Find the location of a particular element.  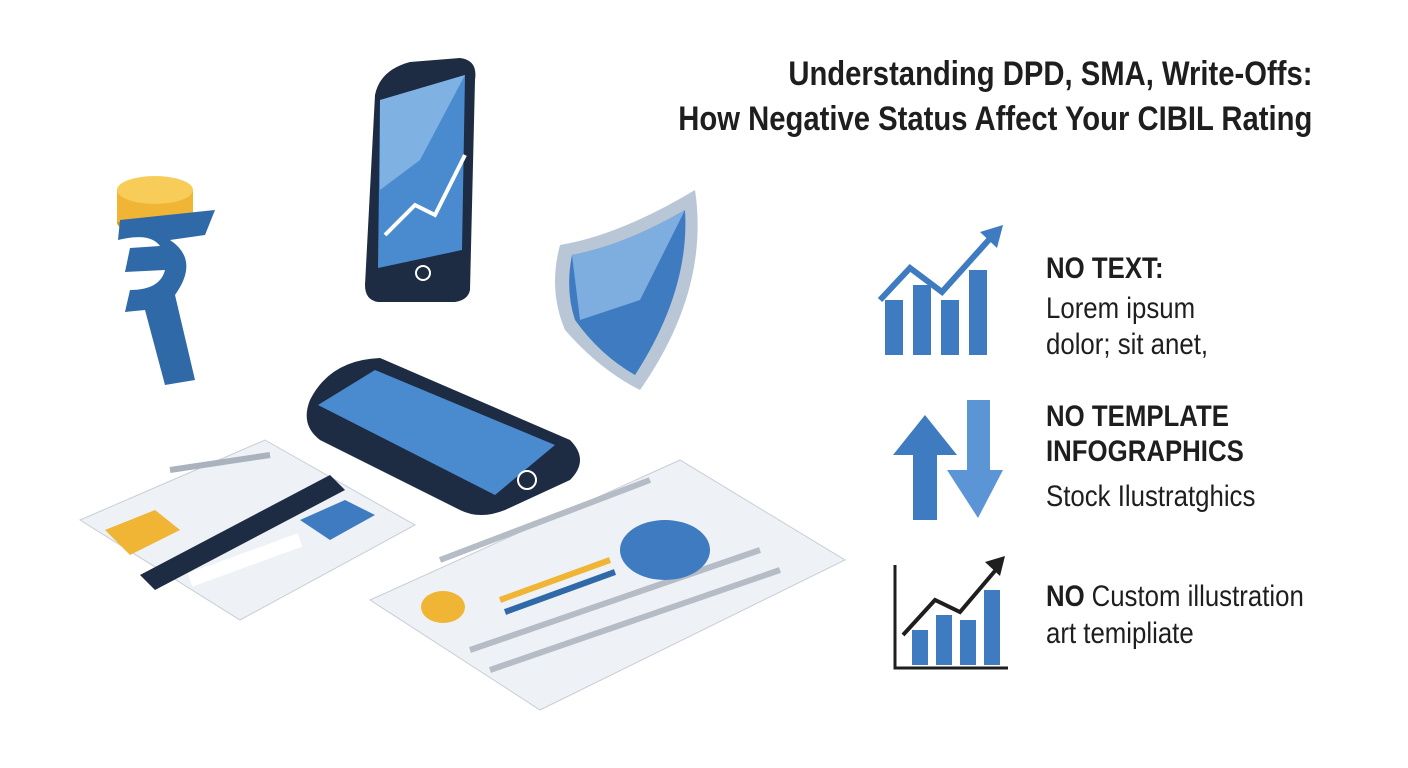

item-line: NO Custom illustration is located at coordinates (1175, 597).